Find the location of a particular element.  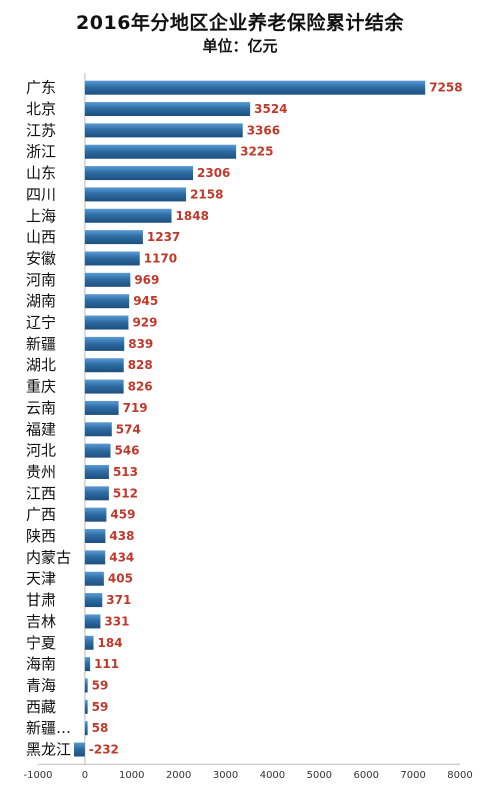

category-label: 辽宁 is located at coordinates (41, 323).